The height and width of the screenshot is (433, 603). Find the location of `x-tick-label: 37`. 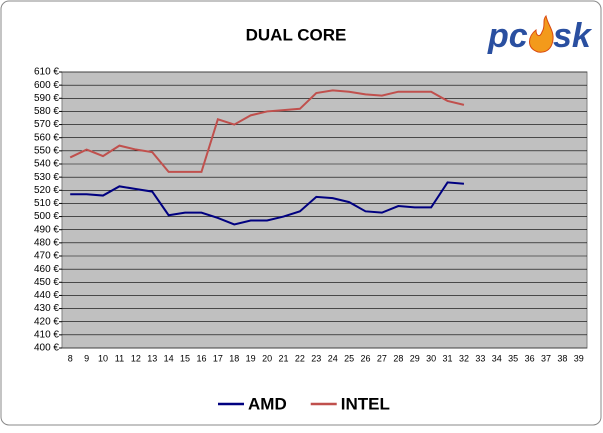

x-tick-label: 37 is located at coordinates (546, 358).